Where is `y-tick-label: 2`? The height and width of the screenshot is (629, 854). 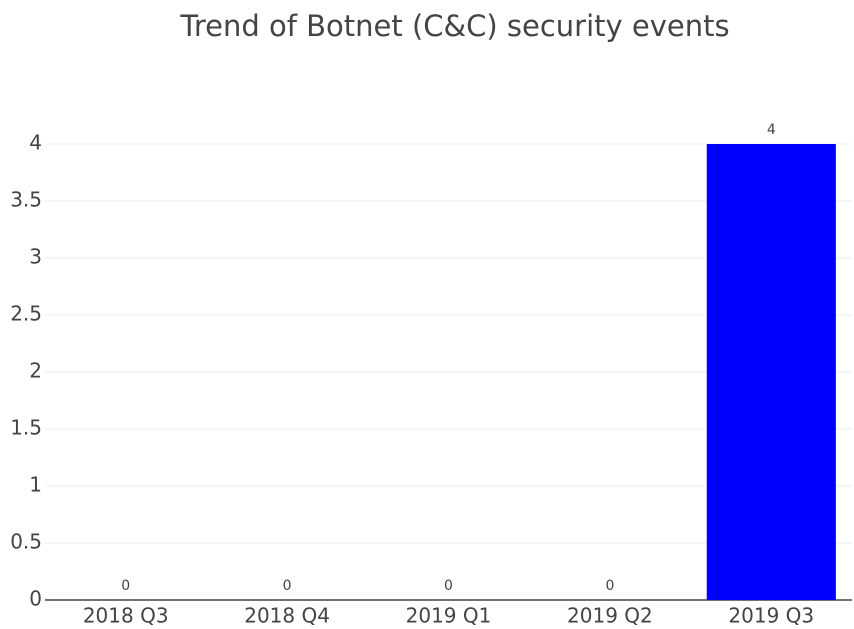 y-tick-label: 2 is located at coordinates (35, 371).